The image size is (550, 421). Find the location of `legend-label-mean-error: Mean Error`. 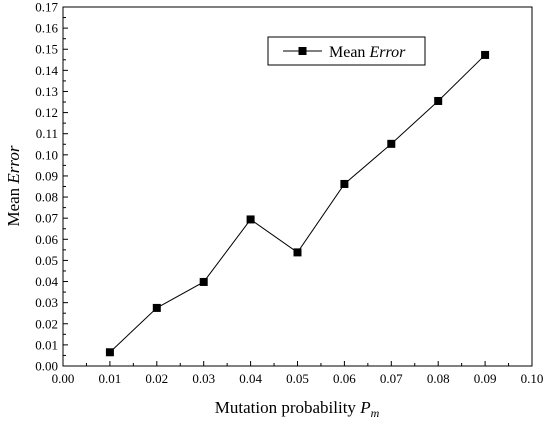

legend-label-mean-error: Mean Error is located at coordinates (367, 52).